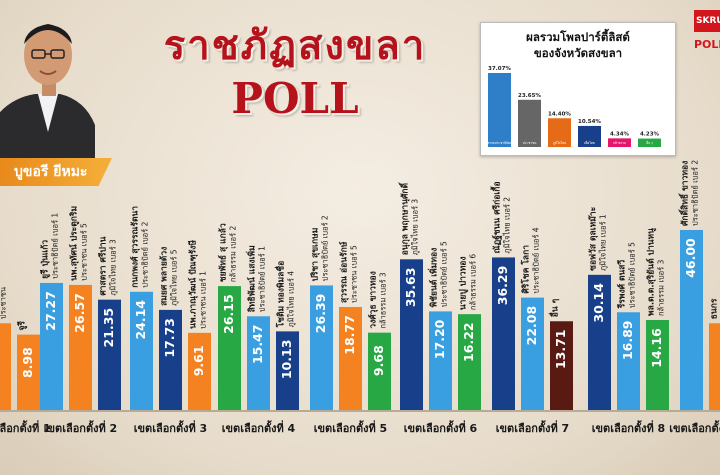 The image size is (720, 475). What do you see at coordinates (80, 427) in the screenshot?
I see `district-label: เขตเลือกตั้งที่ 2` at bounding box center [80, 427].